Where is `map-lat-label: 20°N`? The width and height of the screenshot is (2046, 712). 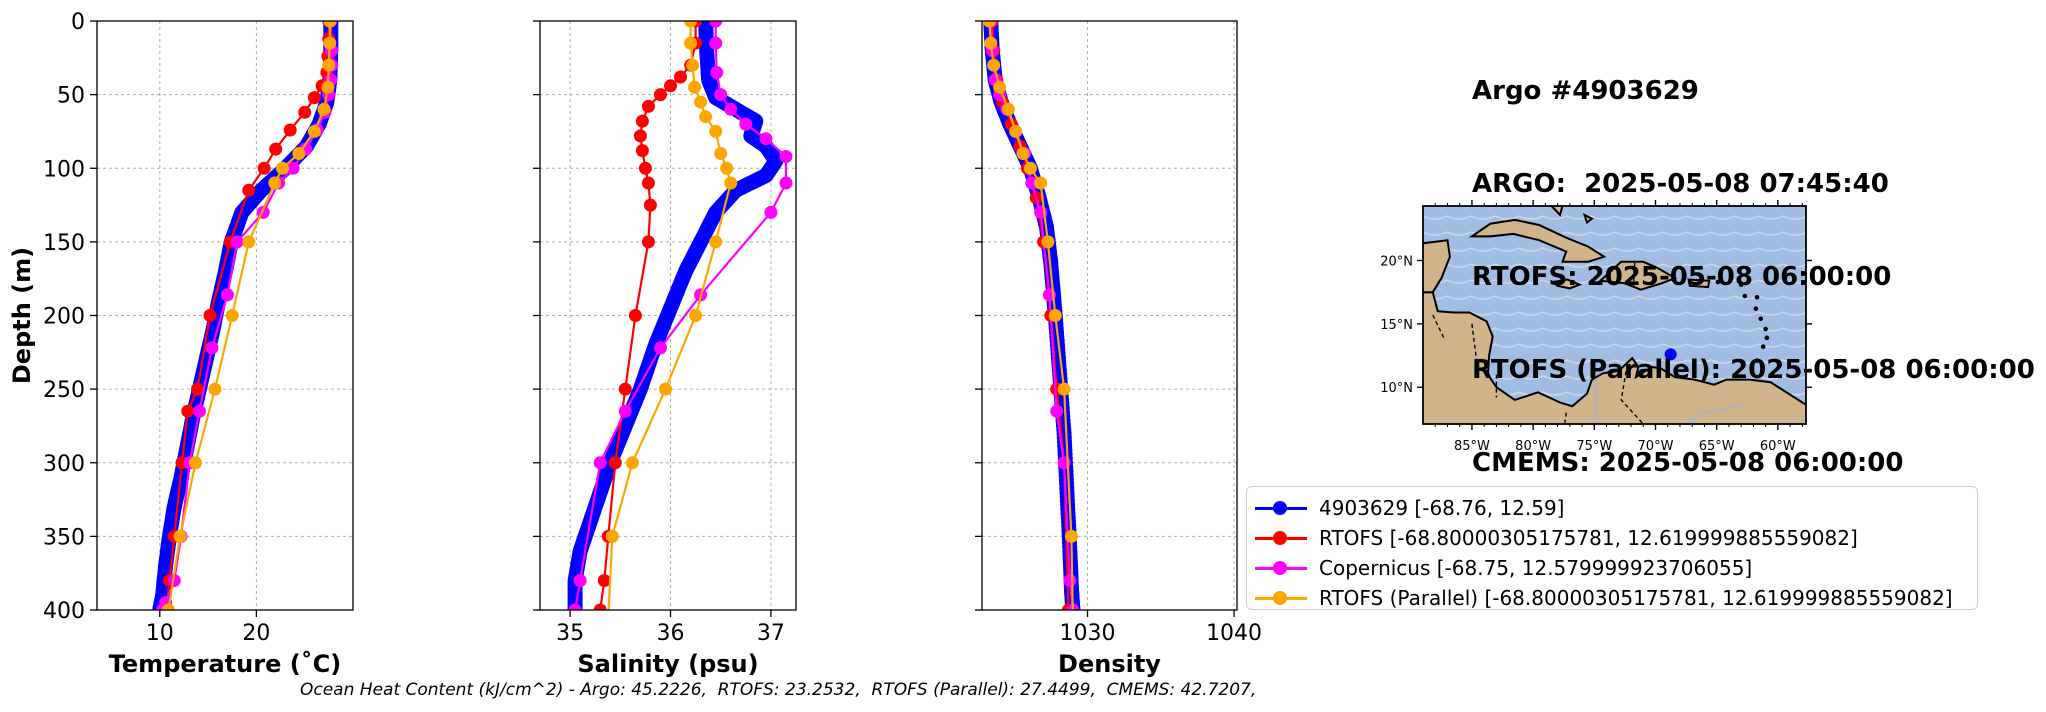
map-lat-label: 20°N is located at coordinates (1396, 262).